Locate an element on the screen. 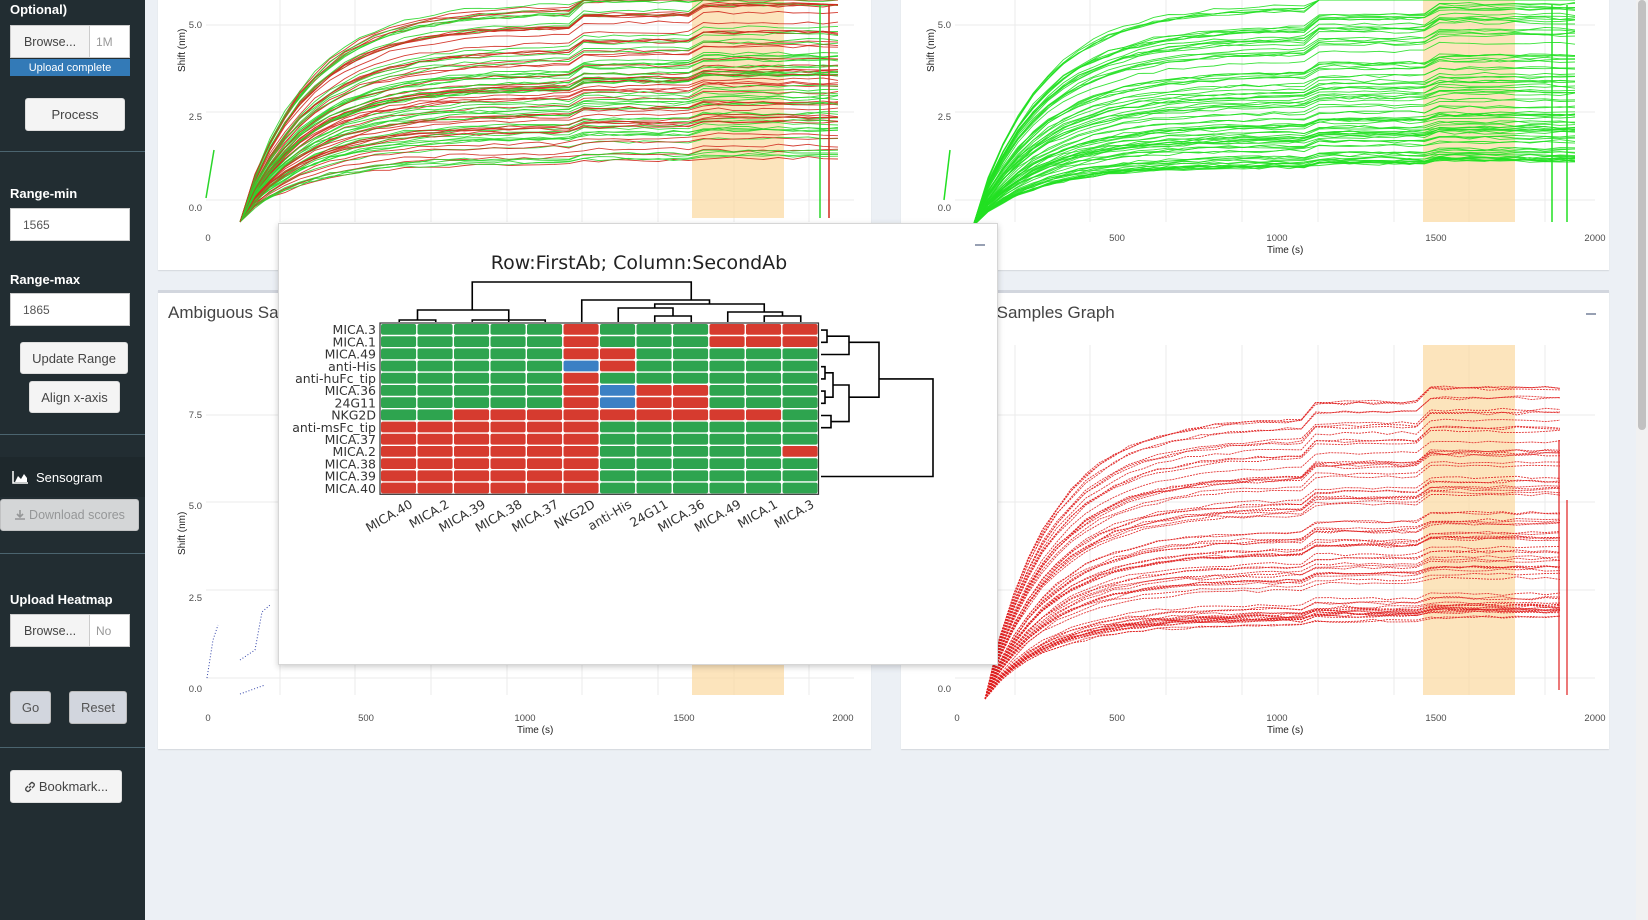  range-max-input: 1865 is located at coordinates (70, 309).